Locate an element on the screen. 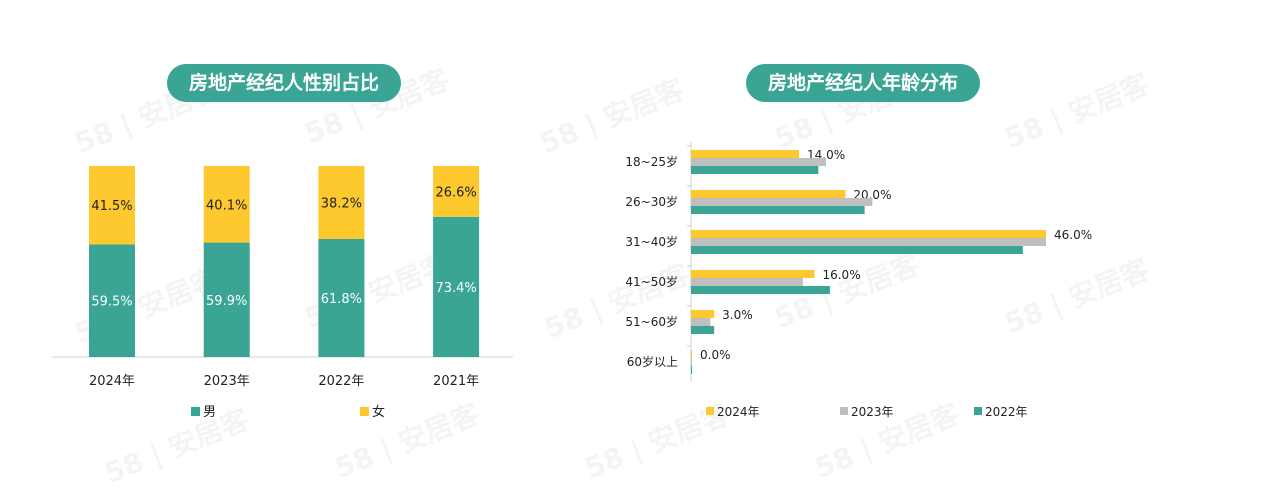 The height and width of the screenshot is (500, 1264). data-label: 3.0% is located at coordinates (737, 315).